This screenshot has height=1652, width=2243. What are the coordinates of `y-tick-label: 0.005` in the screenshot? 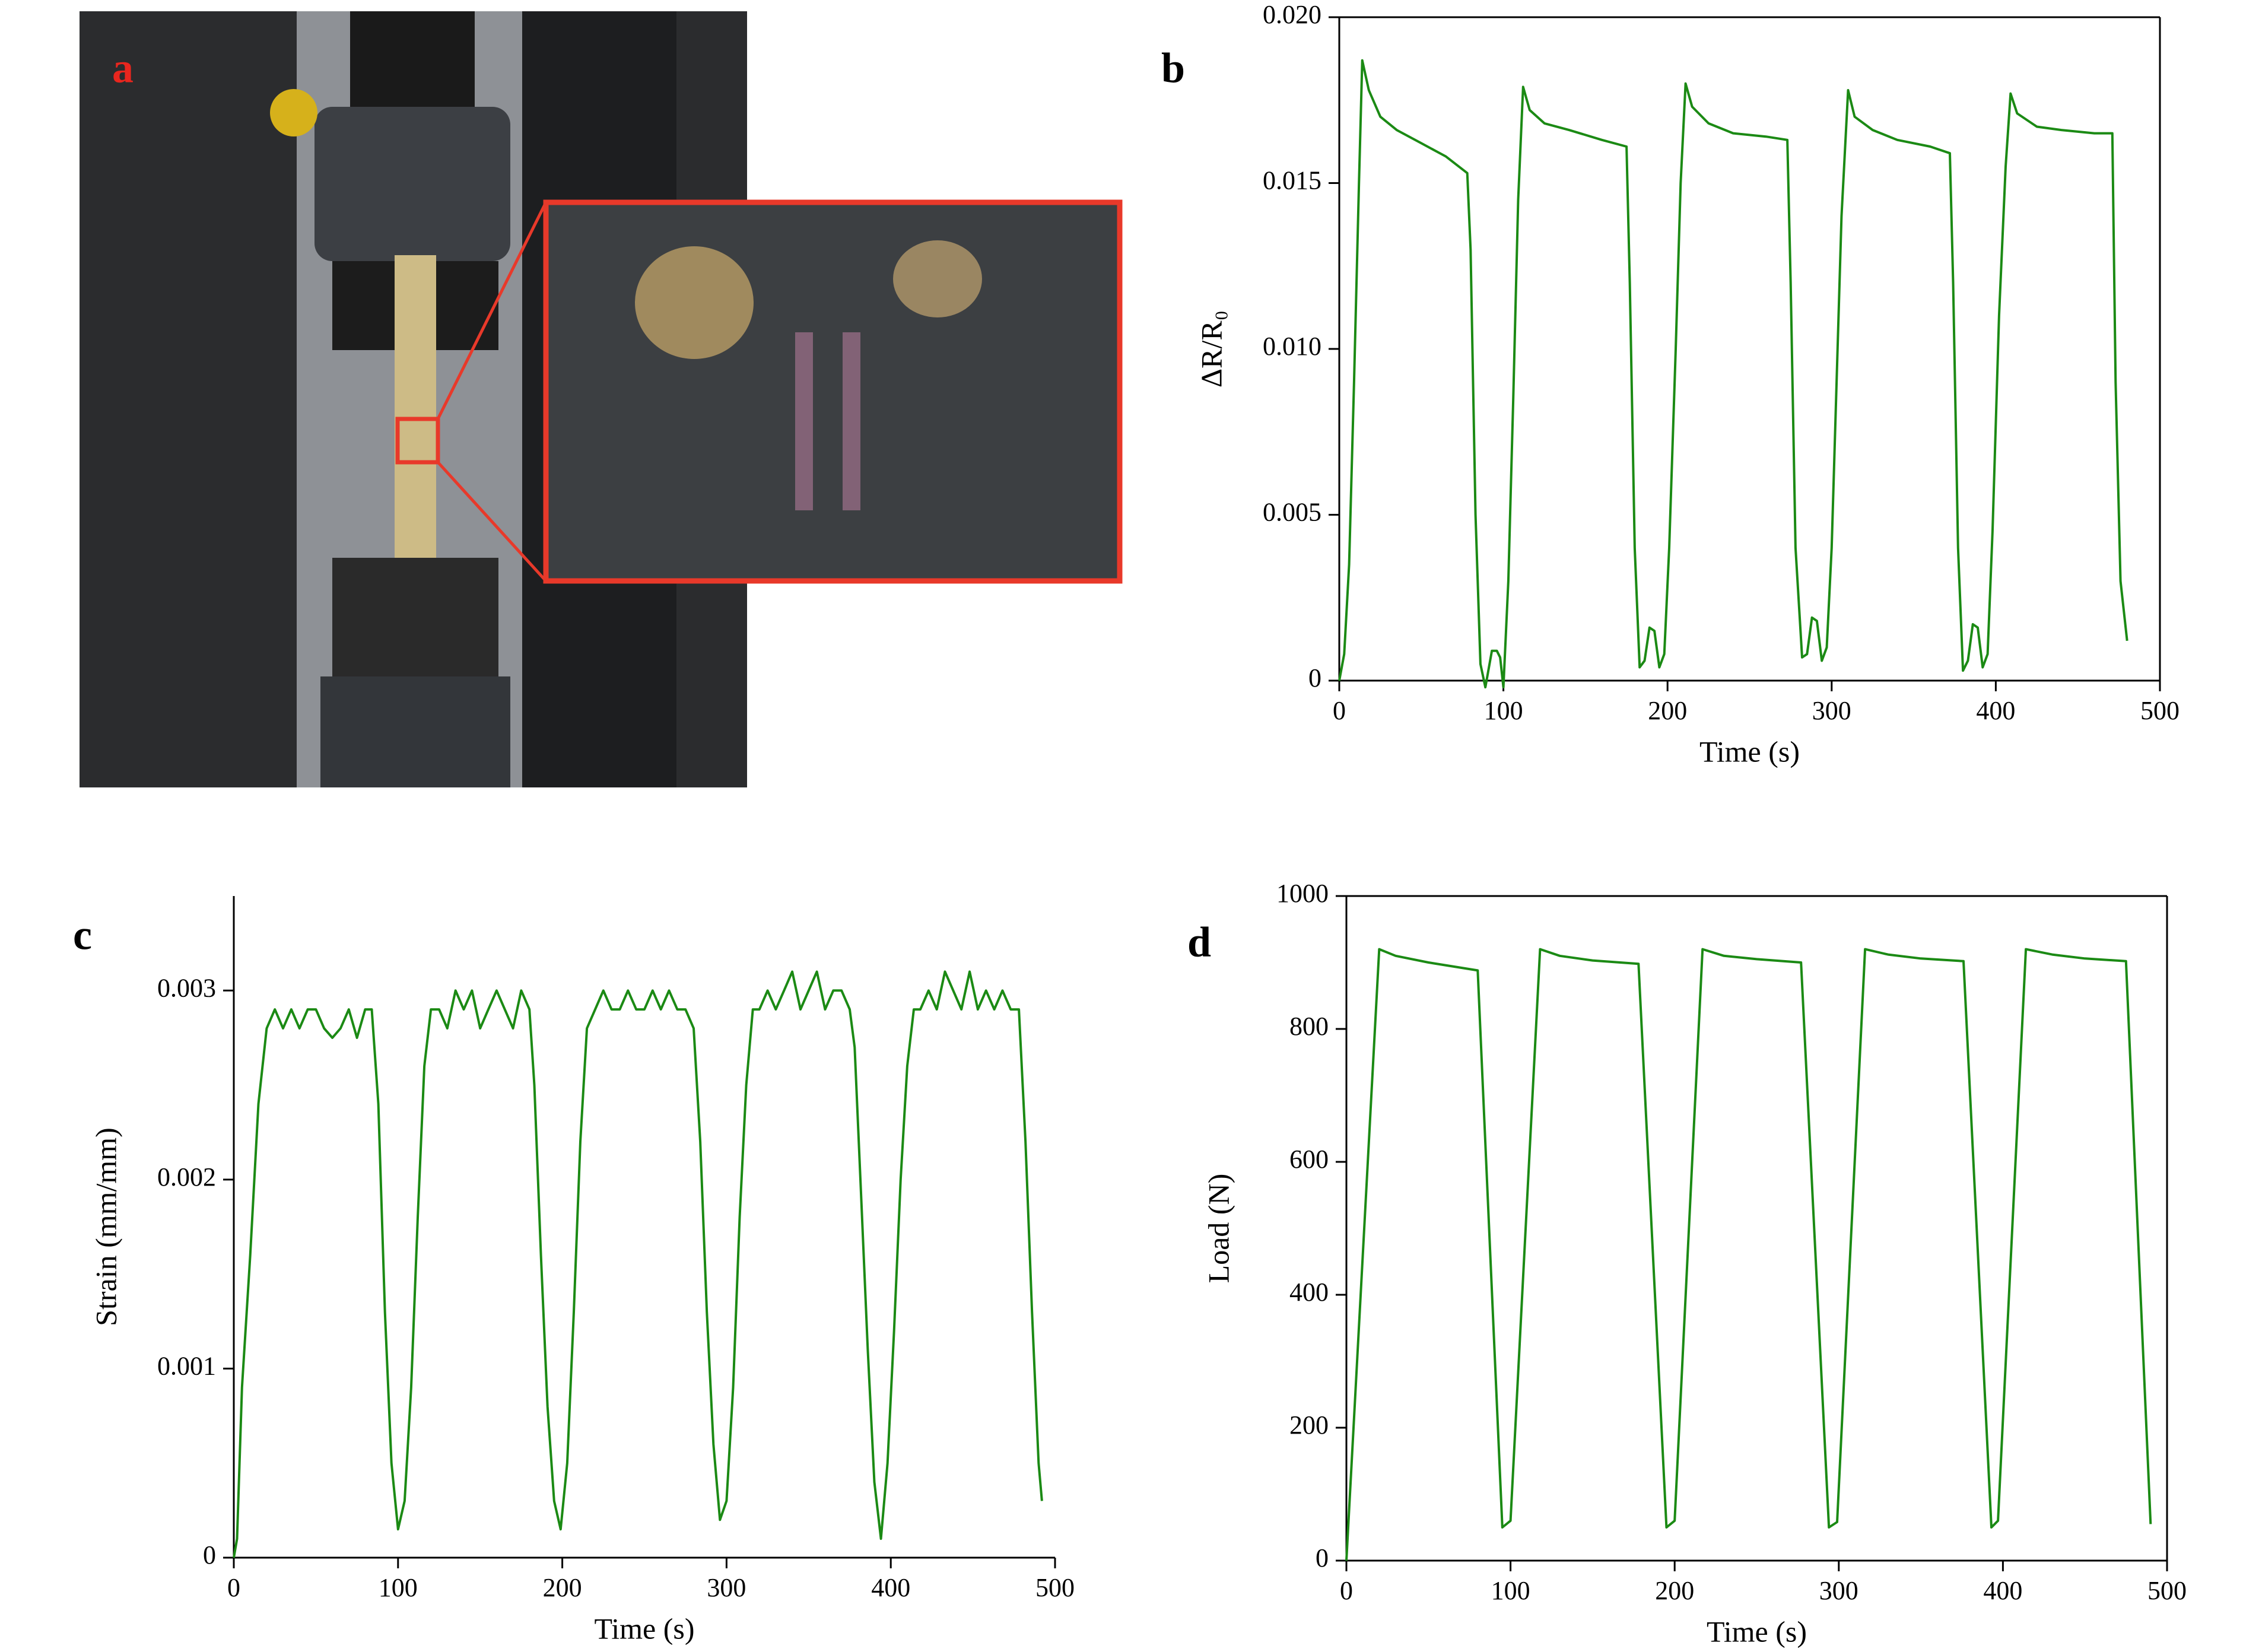 It's located at (1292, 512).